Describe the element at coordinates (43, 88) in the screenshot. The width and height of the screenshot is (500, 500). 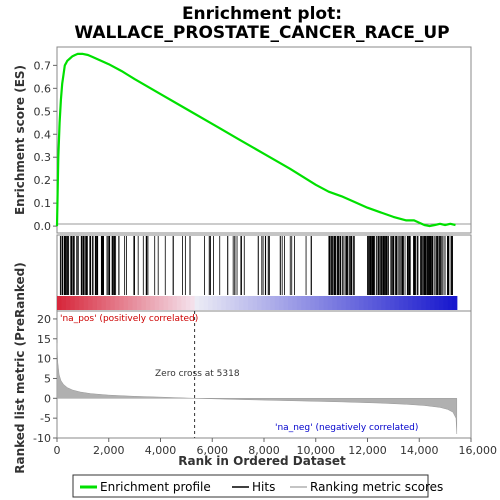
I see `es-y-tick-label: 0.6` at that location.